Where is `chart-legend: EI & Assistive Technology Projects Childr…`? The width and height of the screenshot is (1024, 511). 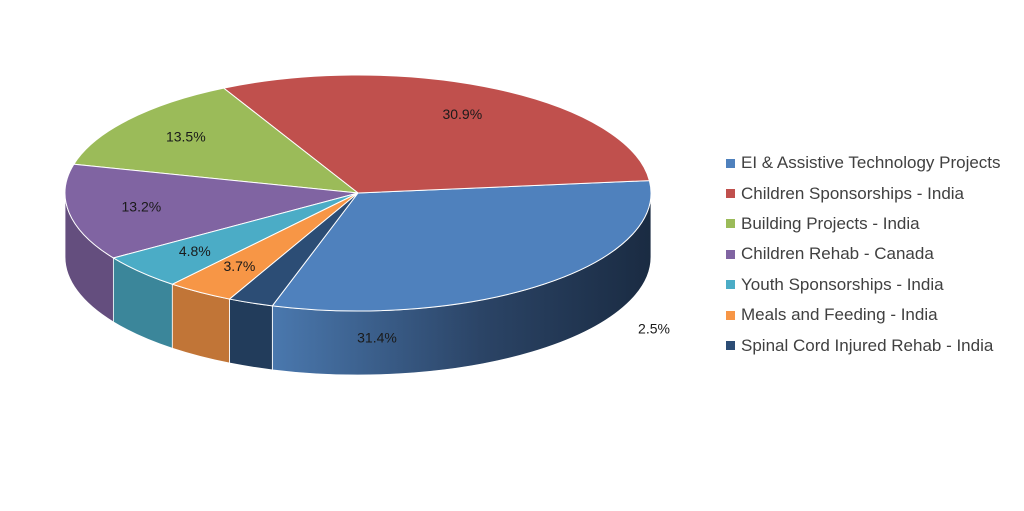 chart-legend: EI & Assistive Technology Projects Childr… is located at coordinates (863, 254).